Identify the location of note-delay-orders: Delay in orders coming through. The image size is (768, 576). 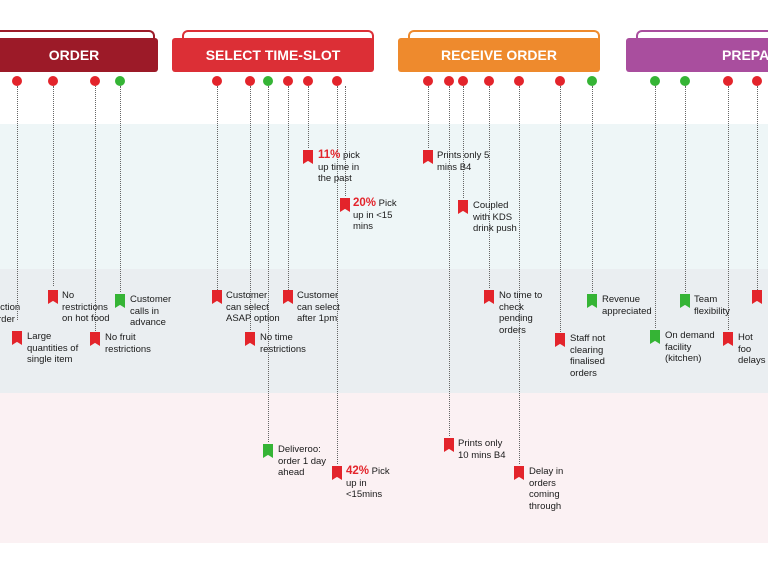
(546, 489).